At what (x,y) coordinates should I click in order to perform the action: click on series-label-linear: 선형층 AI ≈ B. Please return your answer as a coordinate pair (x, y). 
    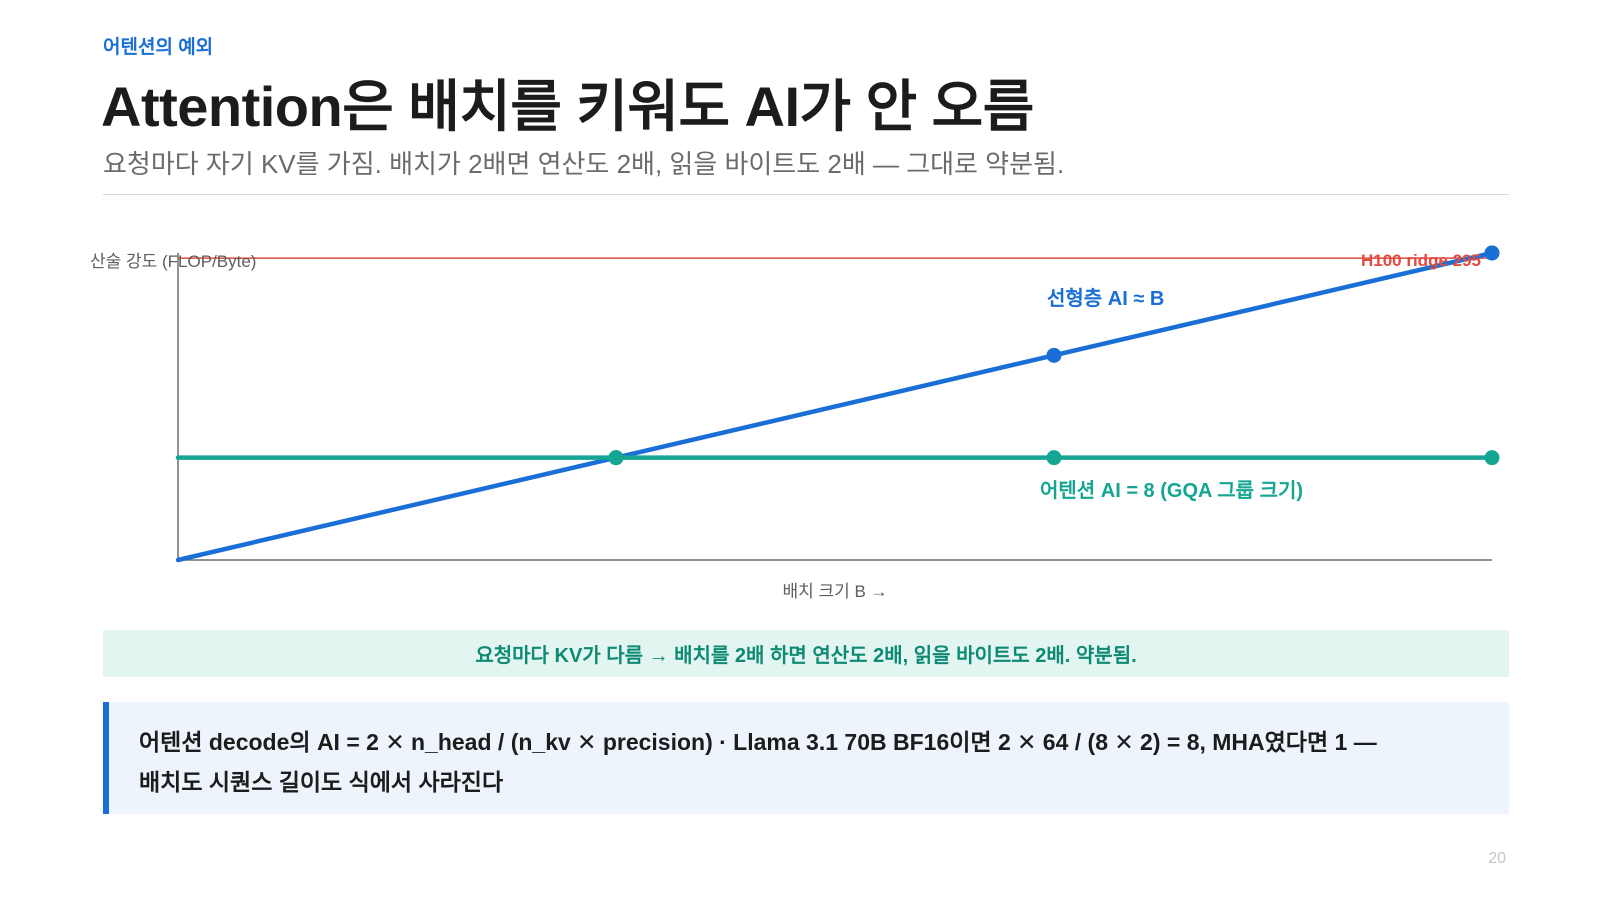
    Looking at the image, I should click on (1105, 298).